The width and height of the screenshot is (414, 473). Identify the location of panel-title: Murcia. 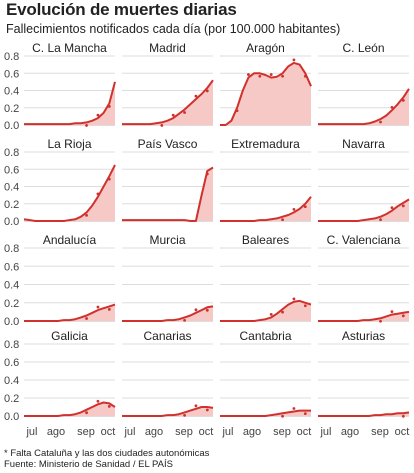
(167, 240).